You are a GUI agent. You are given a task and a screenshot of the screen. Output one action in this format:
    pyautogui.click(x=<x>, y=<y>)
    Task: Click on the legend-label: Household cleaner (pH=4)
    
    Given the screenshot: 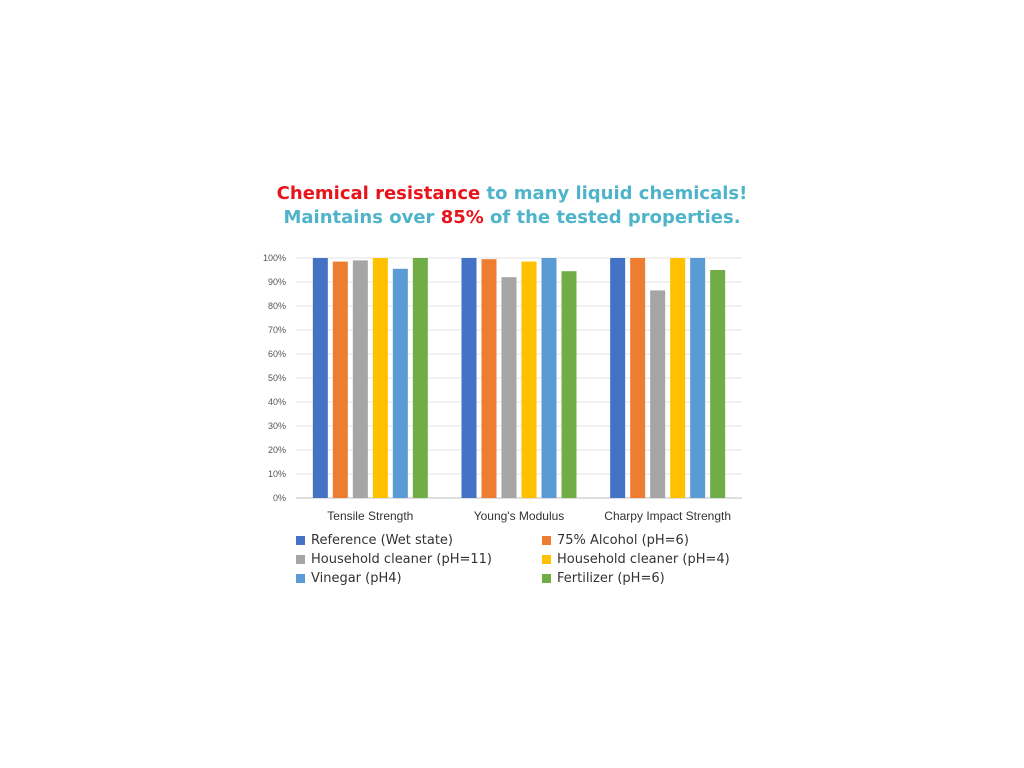 What is the action you would take?
    pyautogui.click(x=643, y=559)
    